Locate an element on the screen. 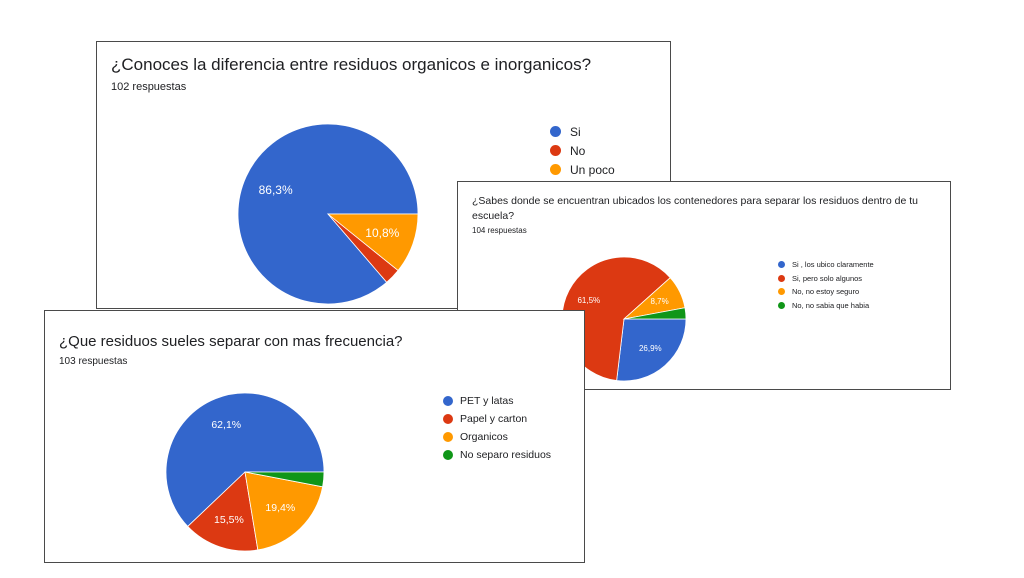  pie-chart: 26,9% 61,5% 8,7% is located at coordinates (624, 319).